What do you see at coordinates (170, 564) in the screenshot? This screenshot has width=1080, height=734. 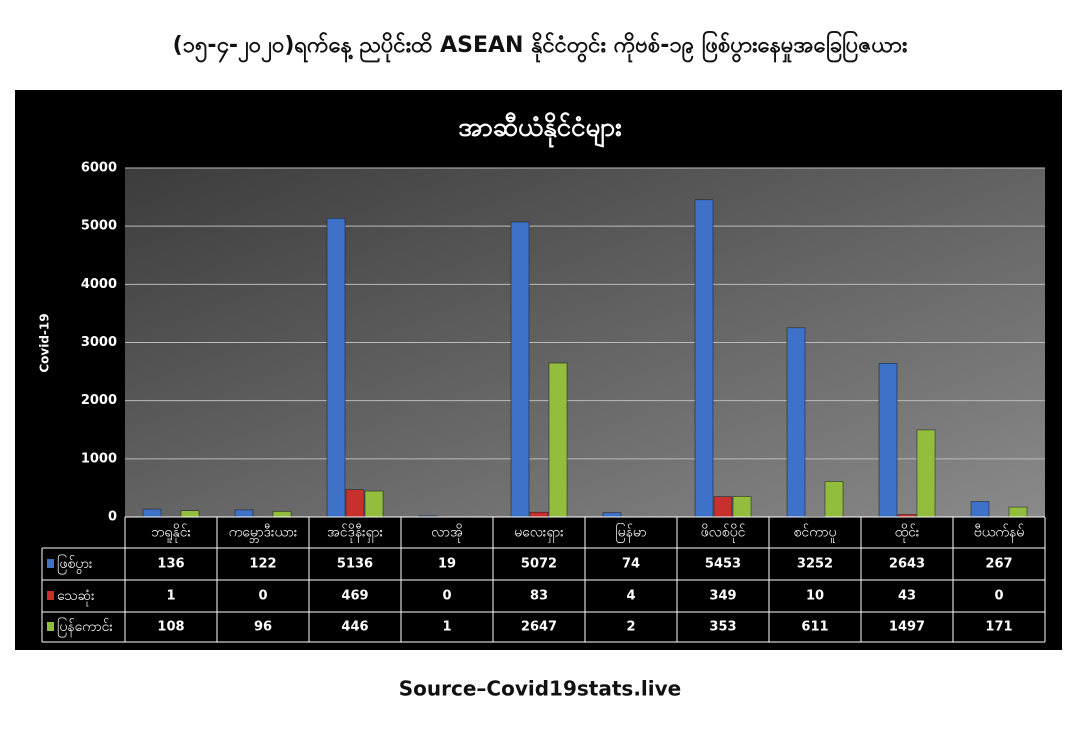 I see `table-cell: 136` at bounding box center [170, 564].